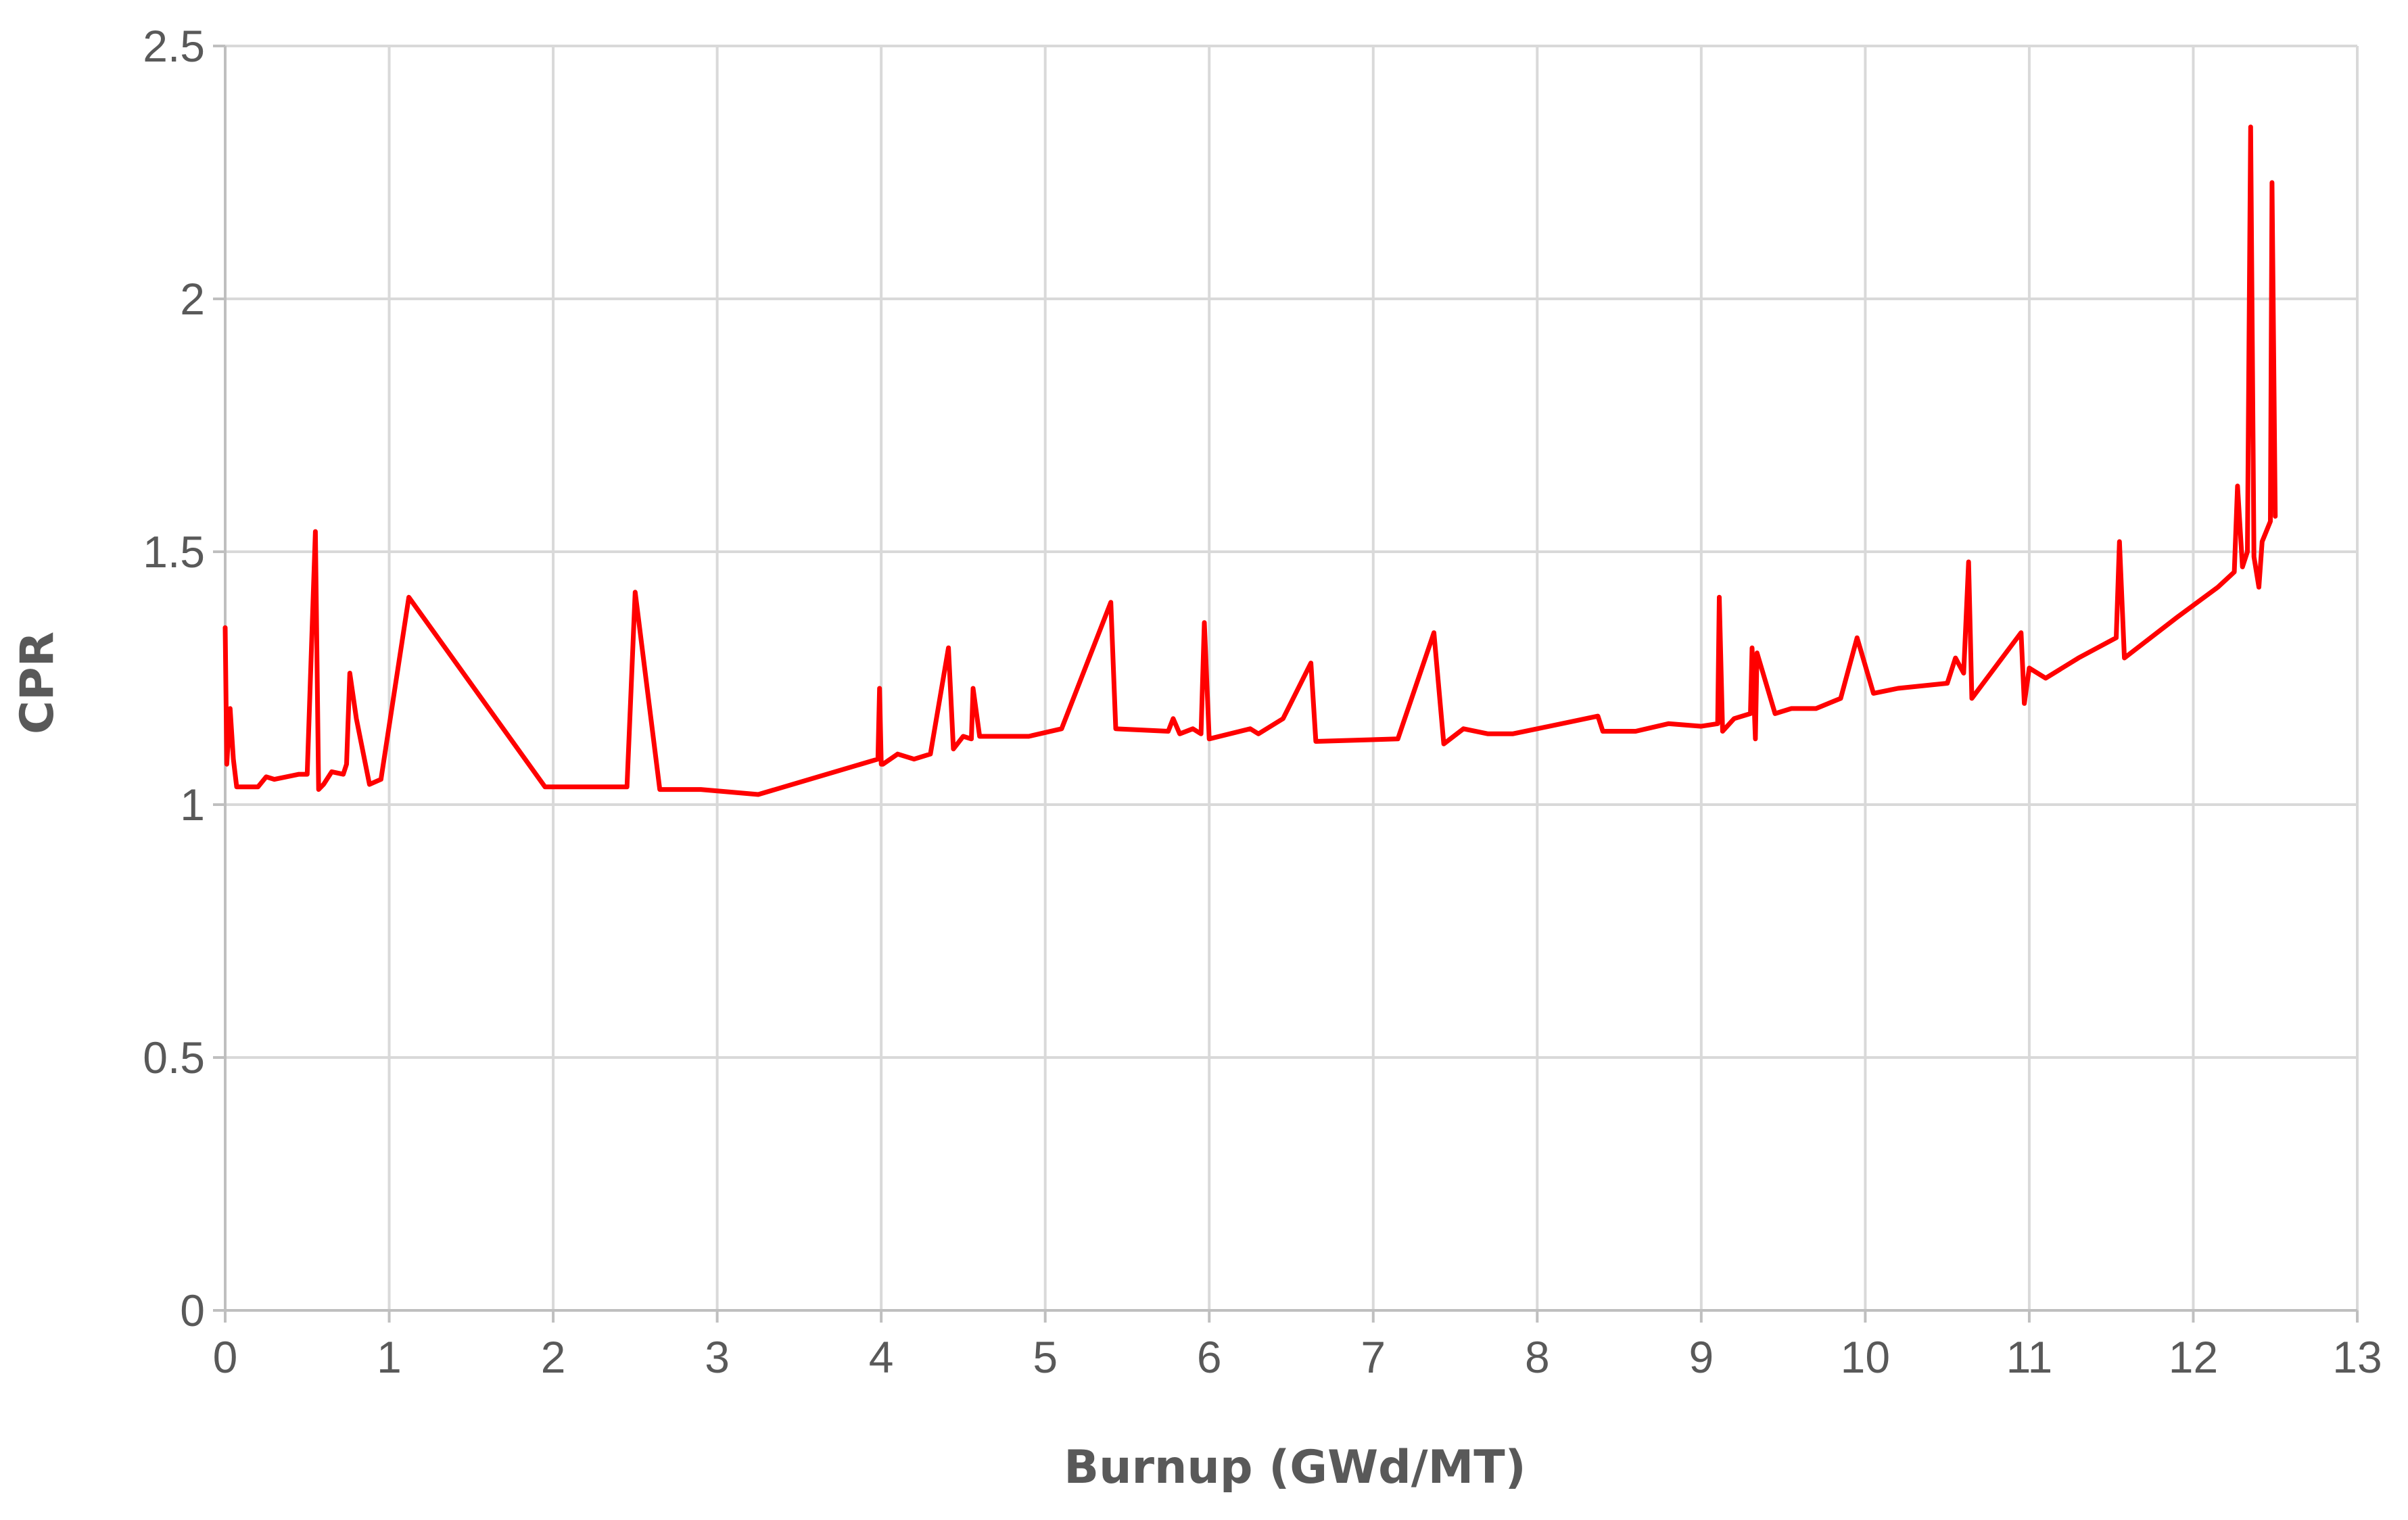 The height and width of the screenshot is (1520, 2408). I want to click on x-tick-label: 0, so click(225, 1357).